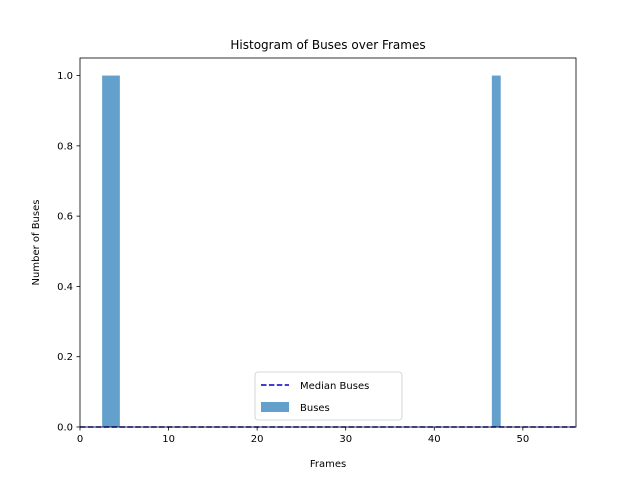 The height and width of the screenshot is (480, 640). What do you see at coordinates (334, 386) in the screenshot?
I see `legend-median-label: Median Buses` at bounding box center [334, 386].